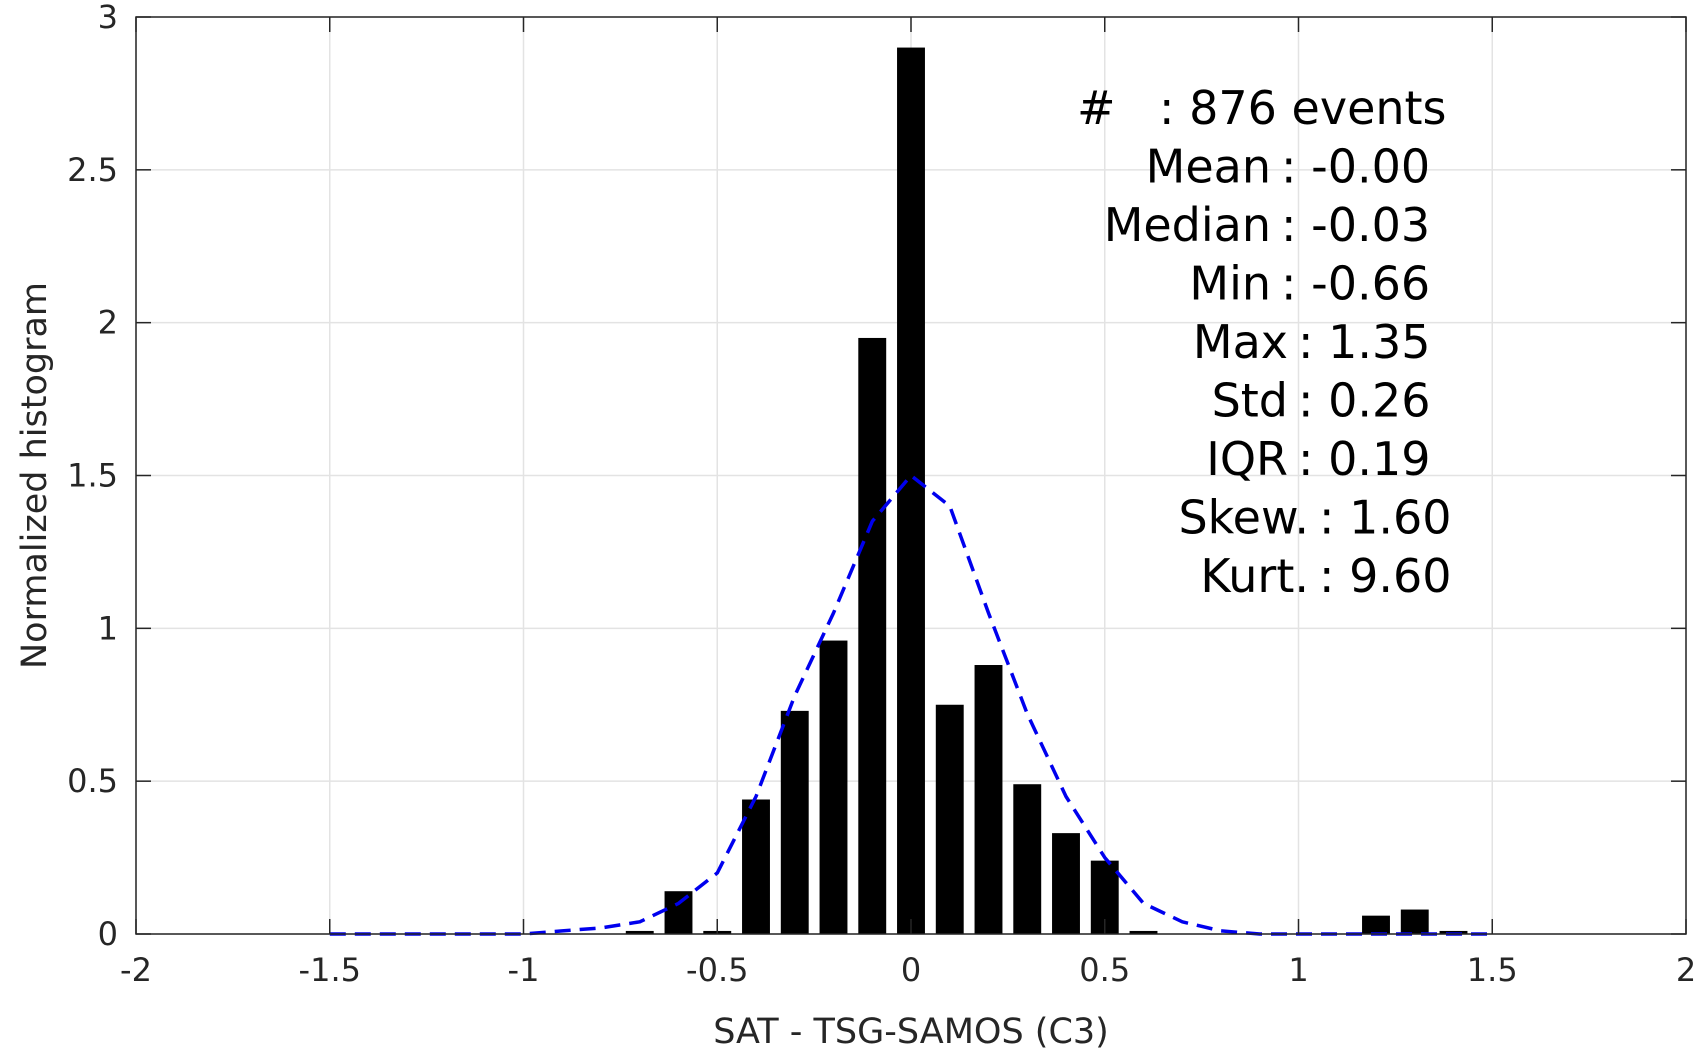  Describe the element at coordinates (92, 170) in the screenshot. I see `y-tick-label: 2.5` at that location.